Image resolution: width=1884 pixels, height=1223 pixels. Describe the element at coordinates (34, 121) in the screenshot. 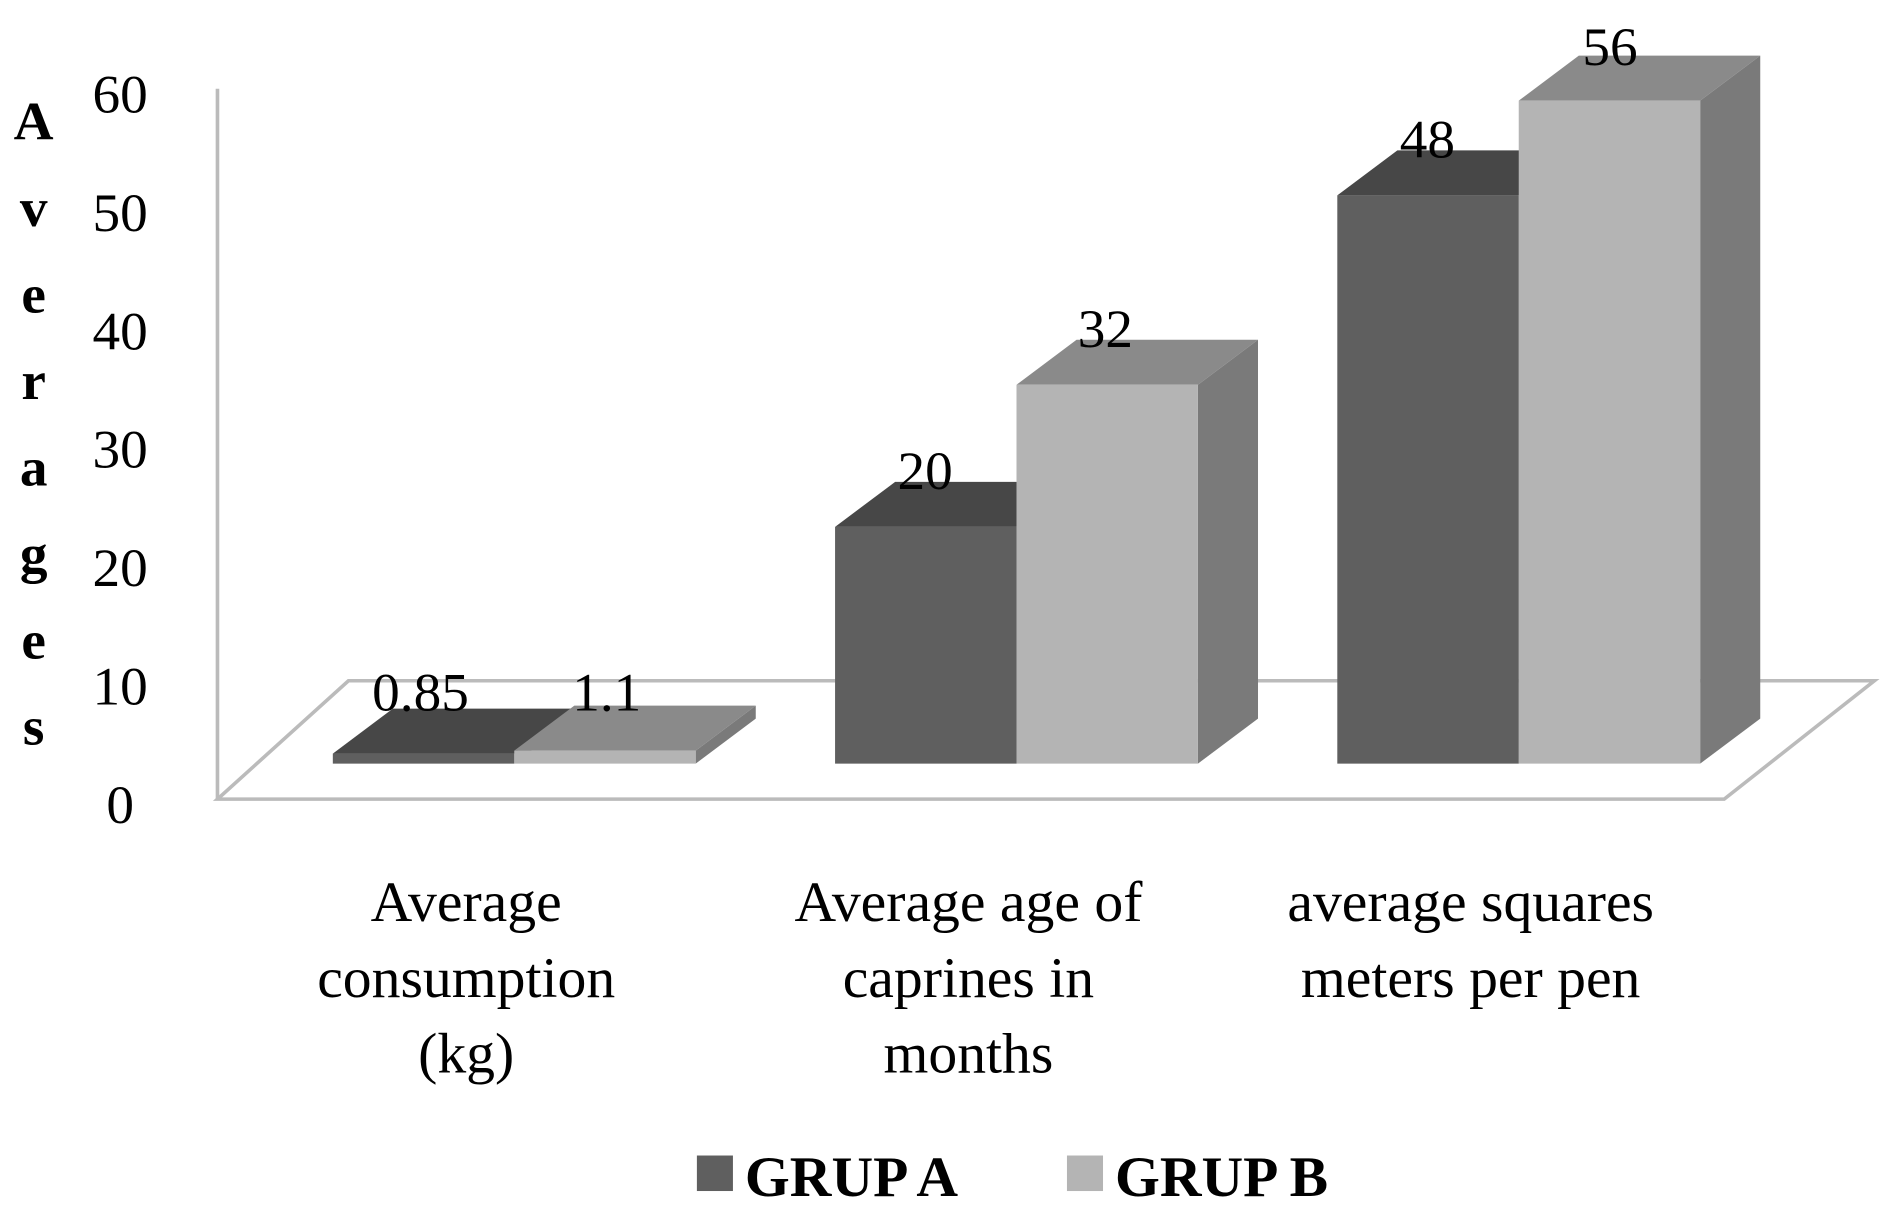

I see `y-axis-label-letter: A` at that location.